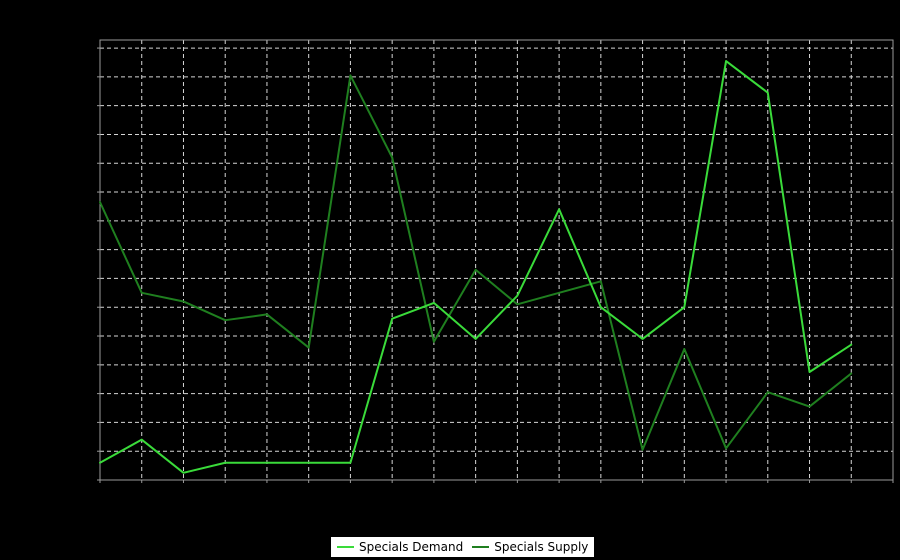  Describe the element at coordinates (541, 547) in the screenshot. I see `legend-label-specials-supply: Specials Supply` at that location.